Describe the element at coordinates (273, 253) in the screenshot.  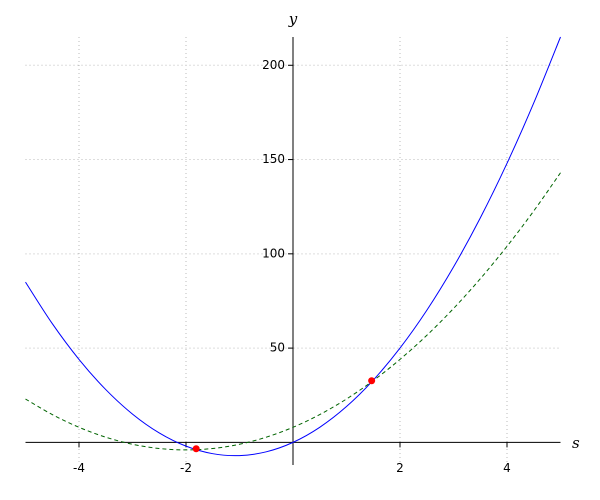
I see `y-tick-label: 100` at that location.